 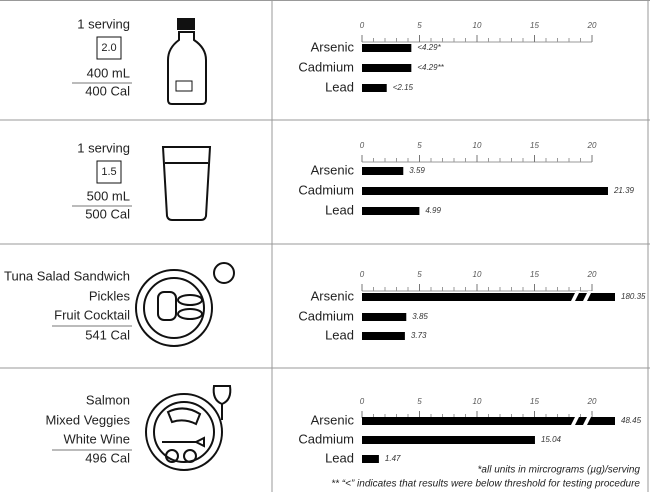 What do you see at coordinates (108, 399) in the screenshot?
I see `food-item: Salmon` at bounding box center [108, 399].